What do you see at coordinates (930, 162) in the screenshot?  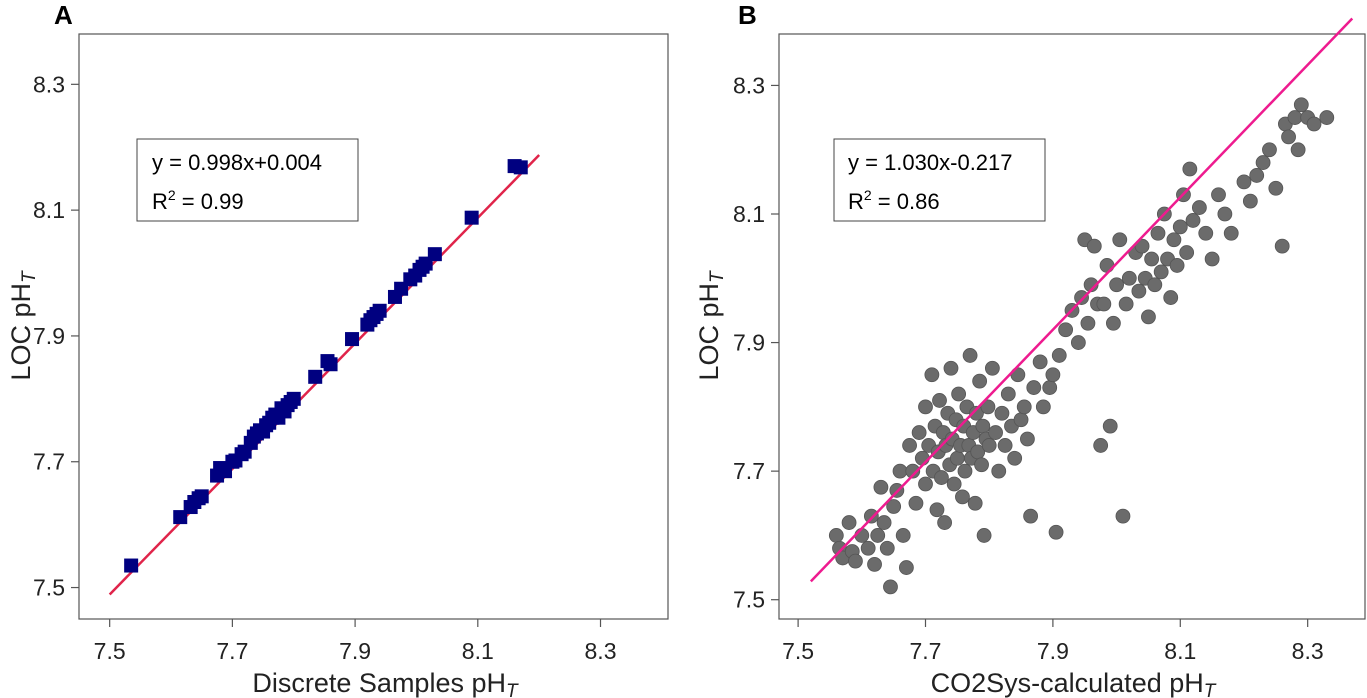 I see `equation-text-b: y = 1.030x-0.217` at bounding box center [930, 162].